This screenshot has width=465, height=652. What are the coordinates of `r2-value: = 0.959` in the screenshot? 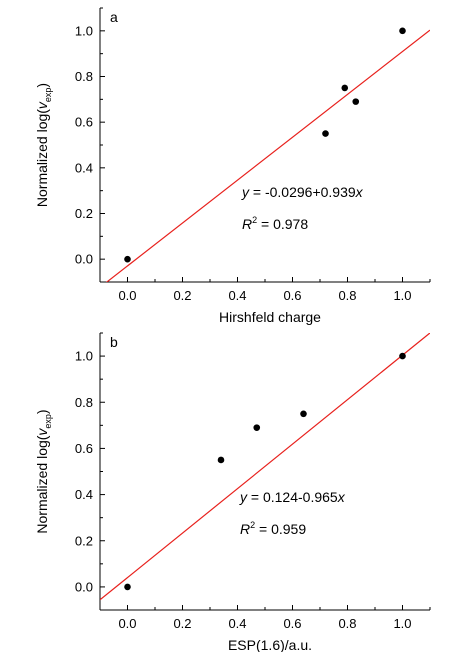 It's located at (280, 529).